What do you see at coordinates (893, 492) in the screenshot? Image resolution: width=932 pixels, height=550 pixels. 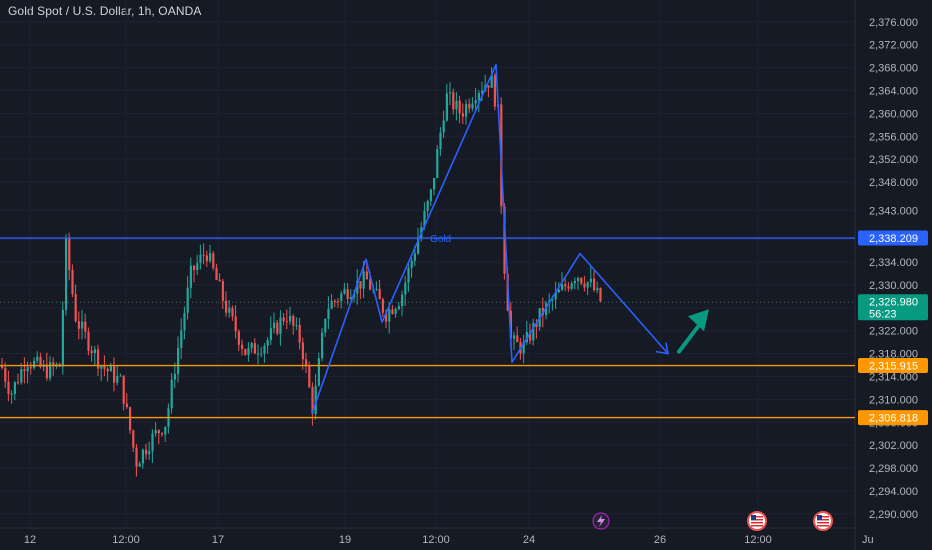 I see `price-tick-label: 2,294.000` at bounding box center [893, 492].